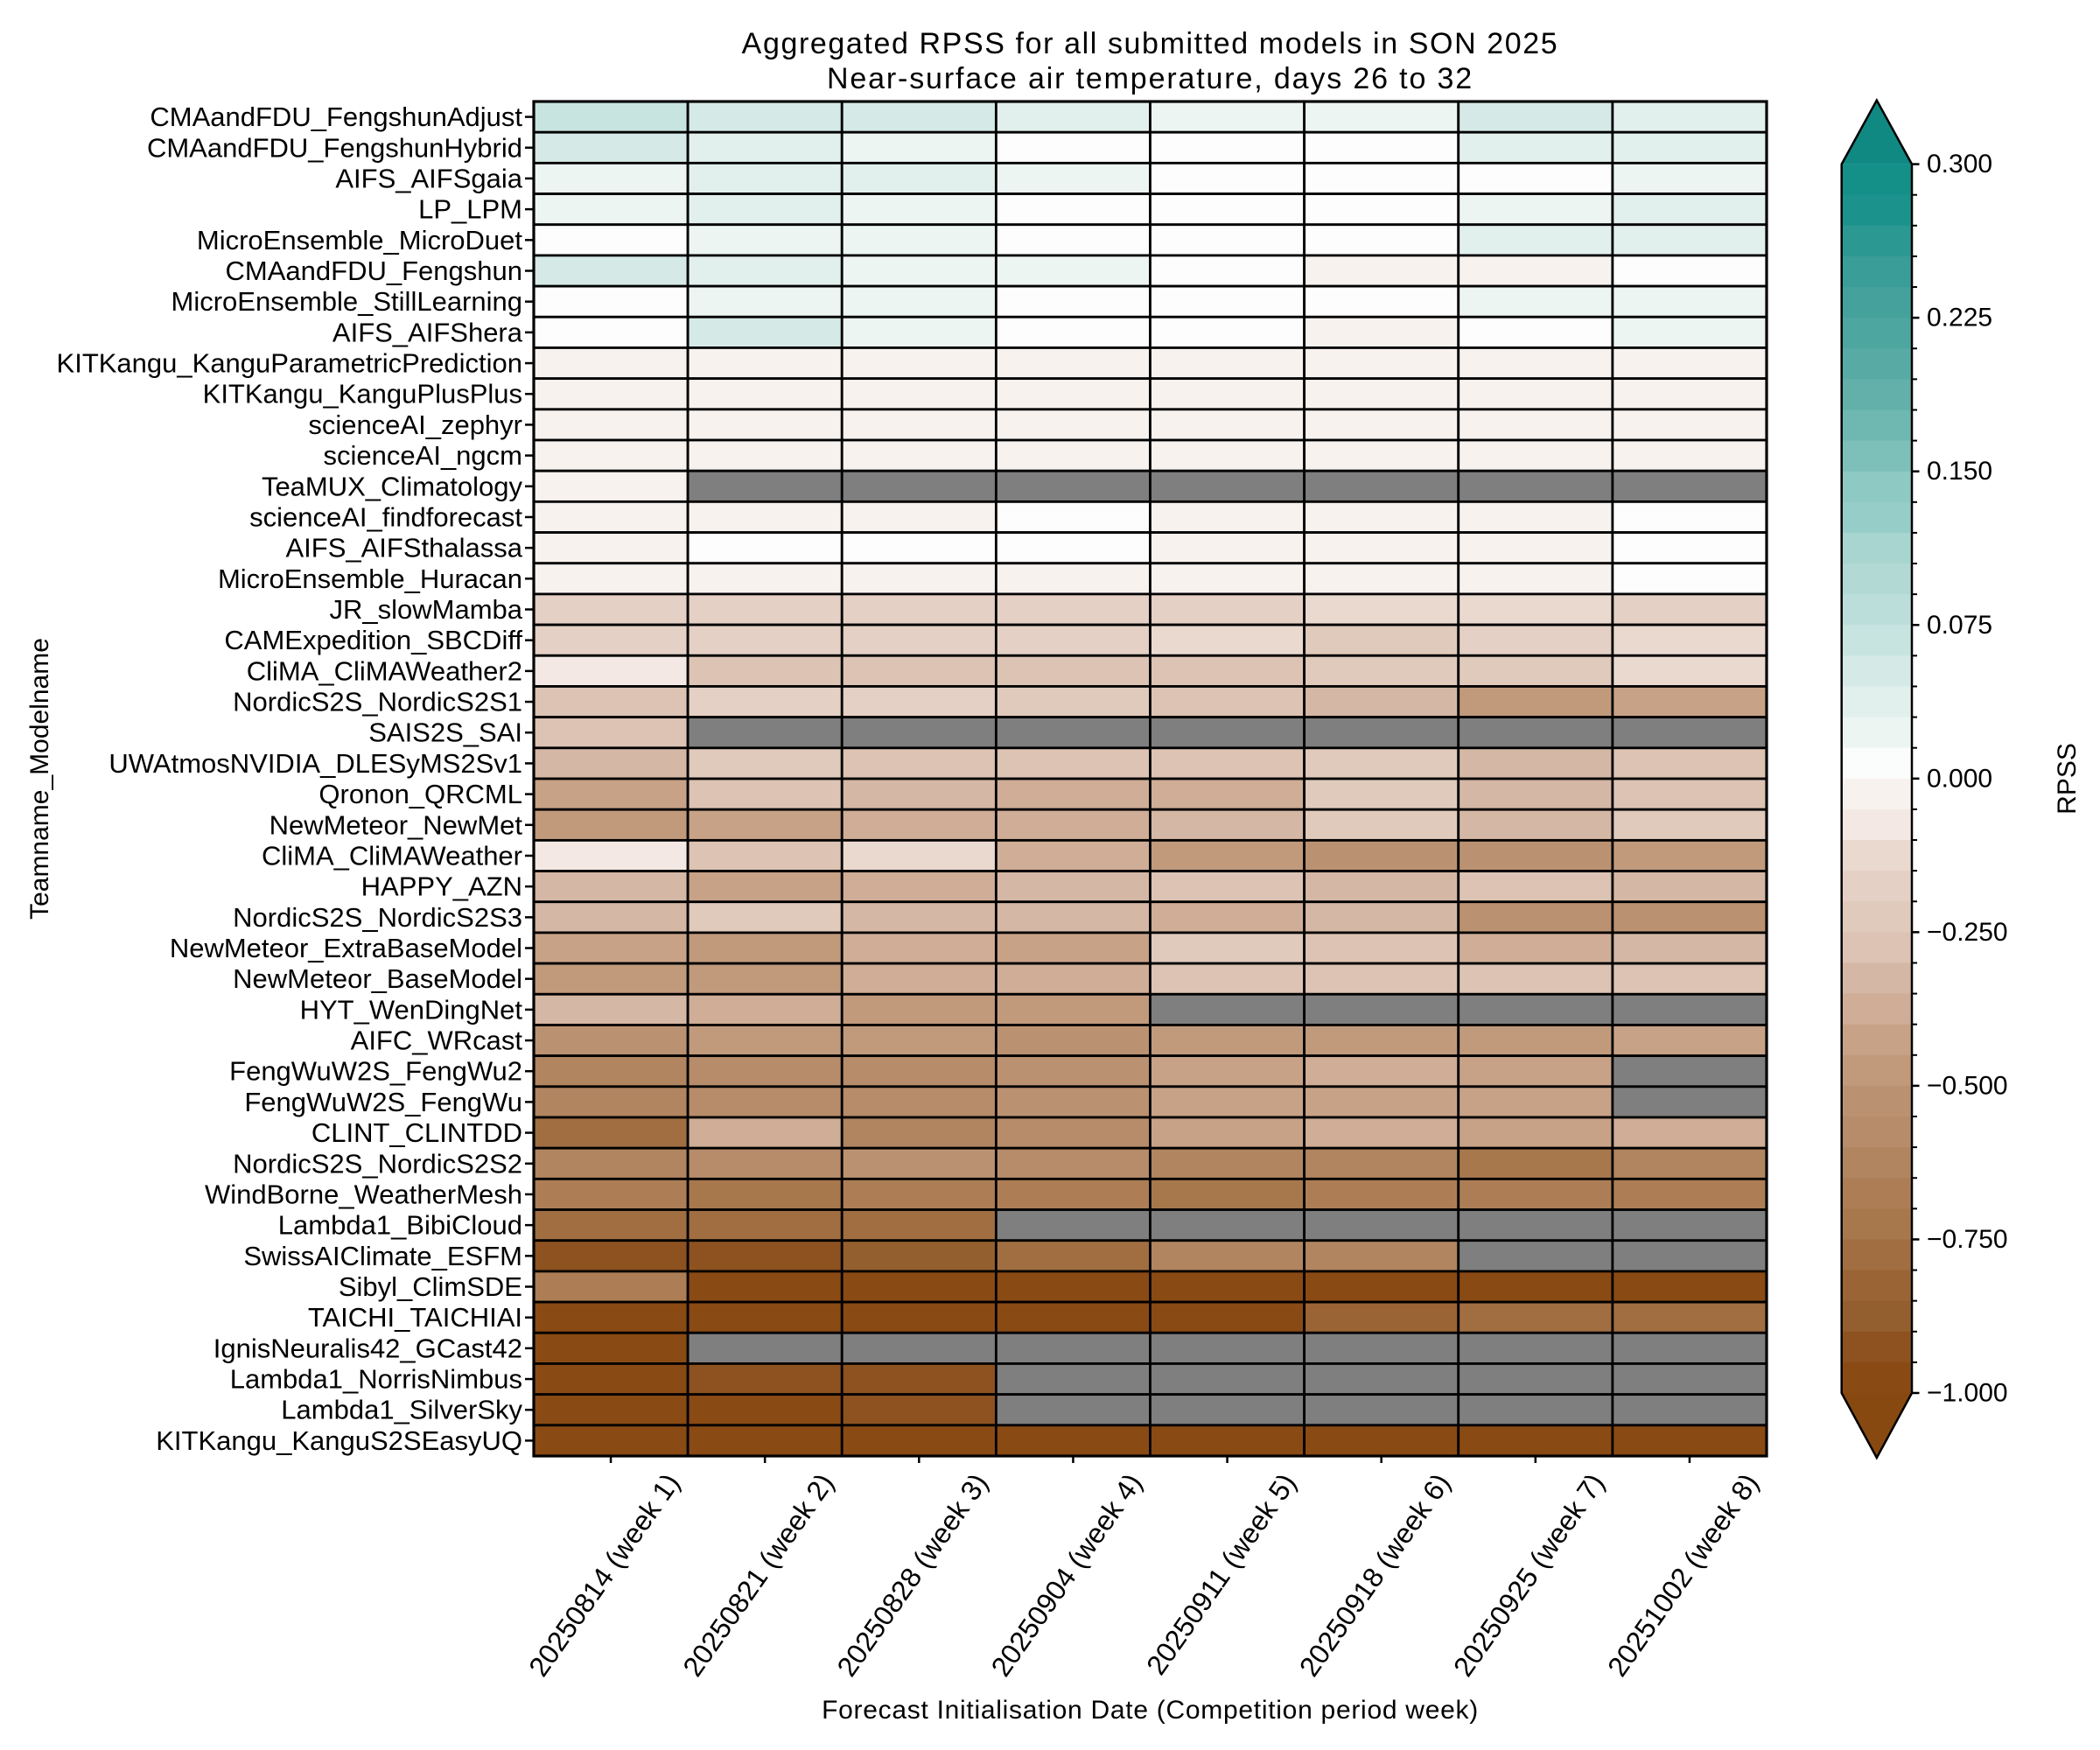  Describe the element at coordinates (373, 640) in the screenshot. I see `svg-text: CAMExpedition_SBCDiff` at that location.